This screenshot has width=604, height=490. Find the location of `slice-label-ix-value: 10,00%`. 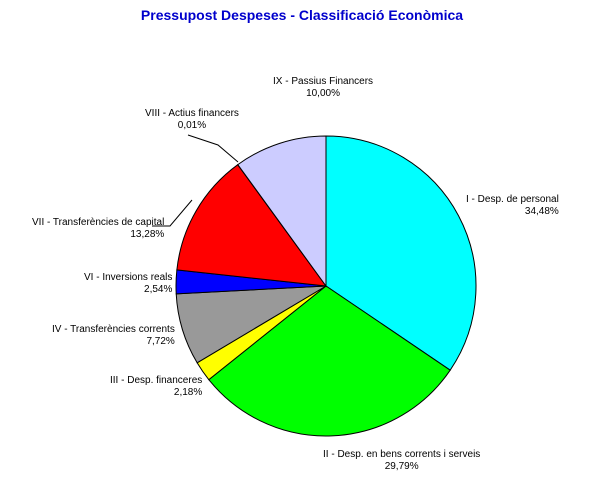

slice-label-ix-value: 10,00% is located at coordinates (323, 93).